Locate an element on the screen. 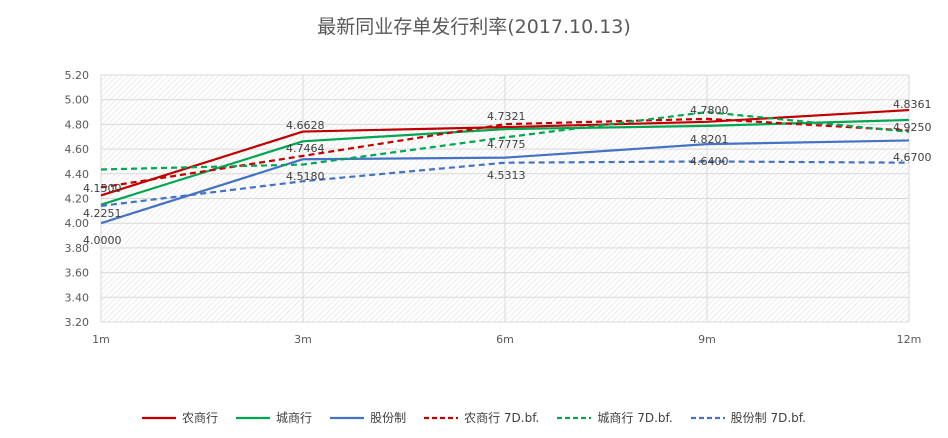 Image resolution: width=948 pixels, height=438 pixels. data-label: 4.5313 is located at coordinates (506, 175).